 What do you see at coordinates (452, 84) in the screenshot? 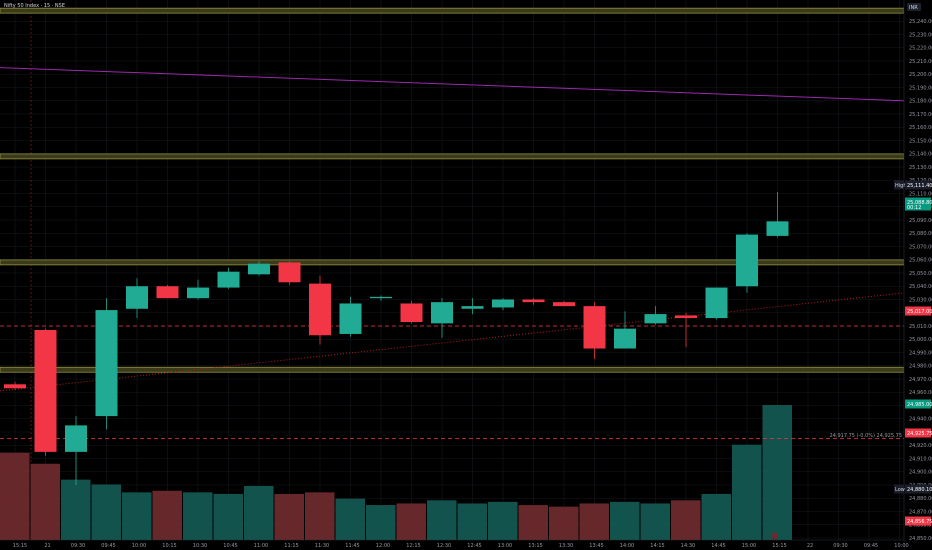
I see `resistance-trendline` at bounding box center [452, 84].